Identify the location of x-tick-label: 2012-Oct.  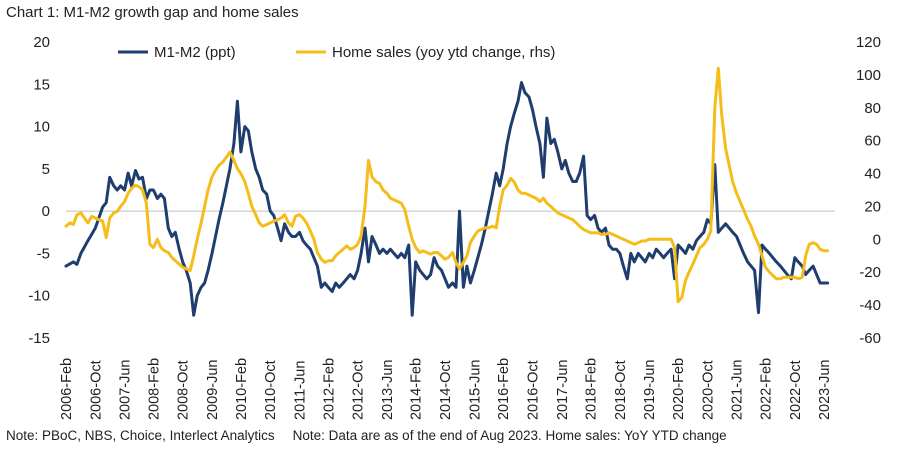
(359, 390).